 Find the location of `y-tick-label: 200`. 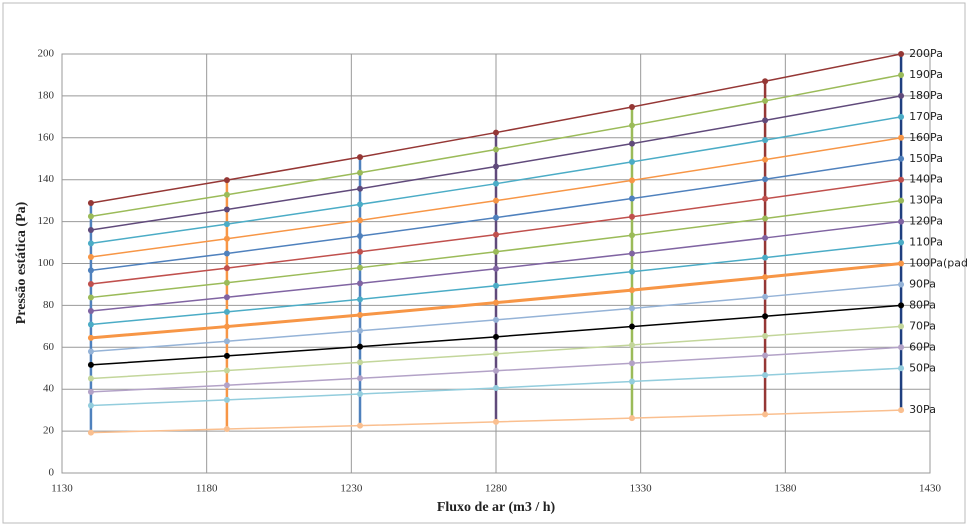

y-tick-label: 200 is located at coordinates (46, 54).